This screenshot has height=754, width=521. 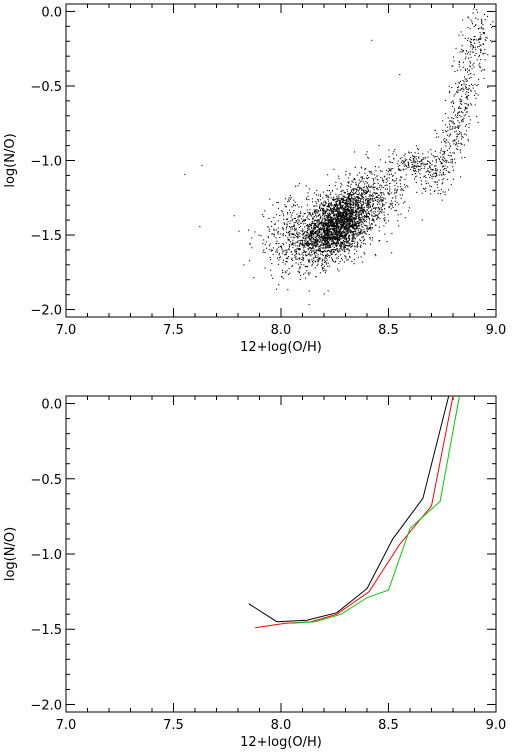 What do you see at coordinates (10, 554) in the screenshot?
I see `y-axis-title: log(N/O)` at bounding box center [10, 554].